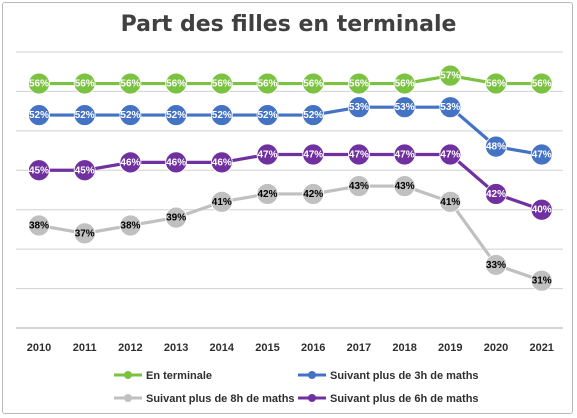  What do you see at coordinates (404, 376) in the screenshot?
I see `legend-label: Suivant plus de 3h de maths` at bounding box center [404, 376].